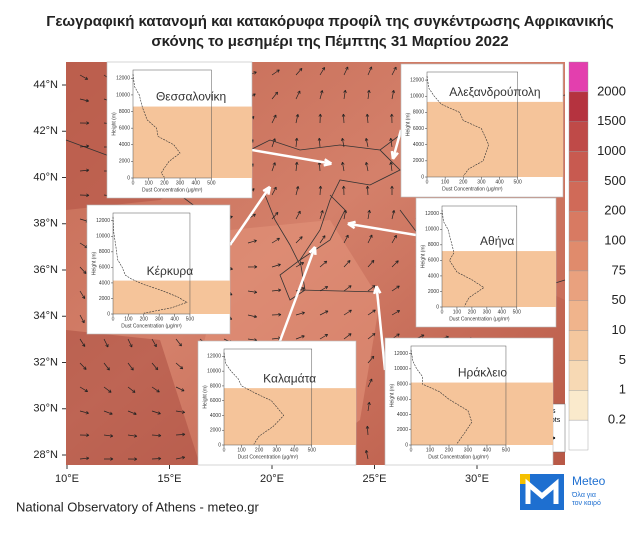 The height and width of the screenshot is (536, 639). I want to click on city-name: Ηράκλειο, so click(482, 373).